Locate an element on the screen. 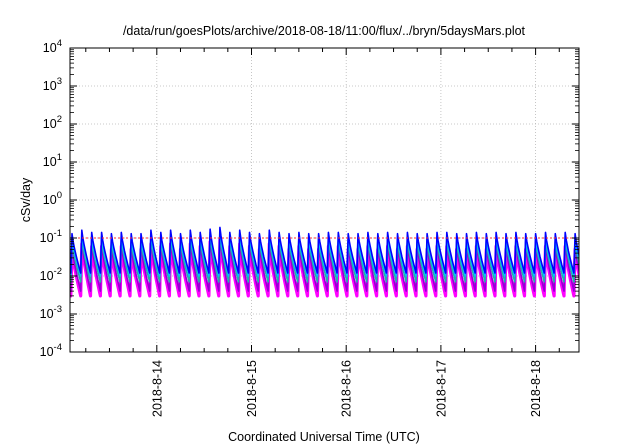  y-tick-label: 10⁰ is located at coordinates (52, 198).